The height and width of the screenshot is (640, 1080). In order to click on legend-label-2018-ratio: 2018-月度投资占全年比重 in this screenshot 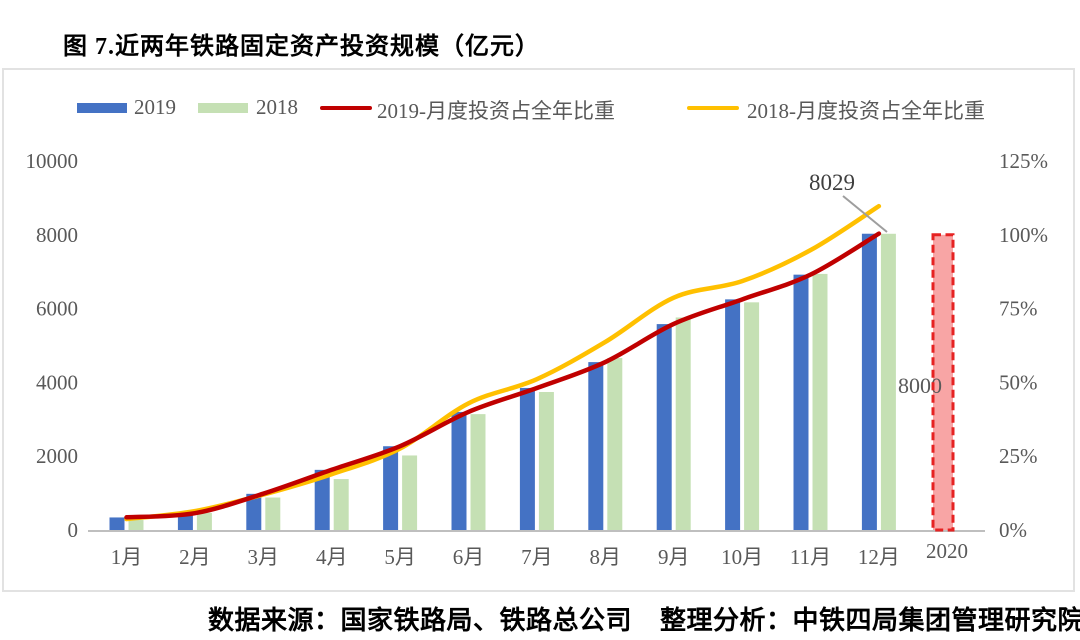, I will do `click(866, 111)`.